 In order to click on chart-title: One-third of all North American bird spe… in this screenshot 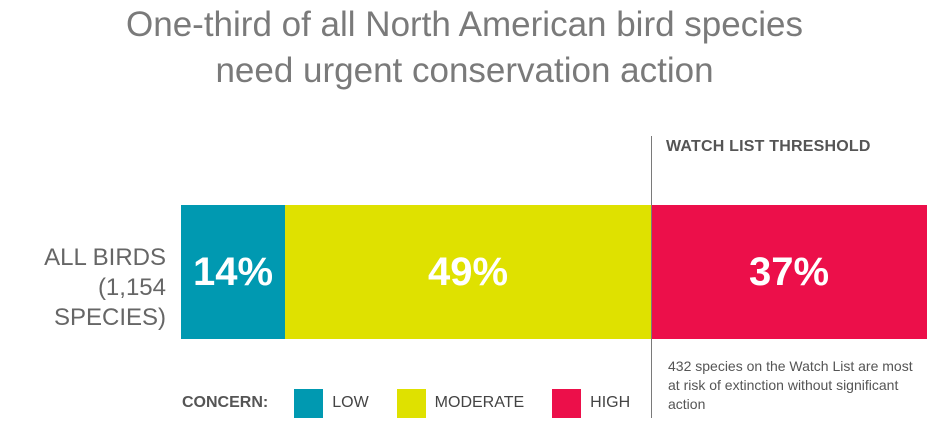, I will do `click(464, 47)`.